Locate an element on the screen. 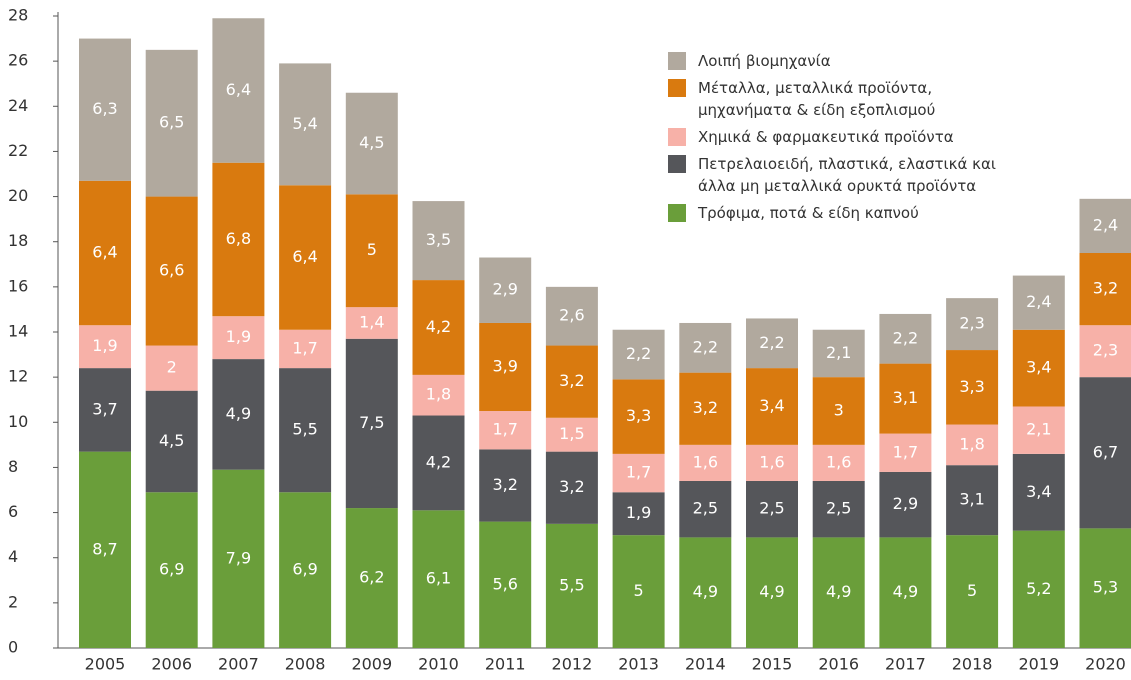  legend-label: Χημικά & φαρμακευτικά προϊόντα is located at coordinates (826, 137).